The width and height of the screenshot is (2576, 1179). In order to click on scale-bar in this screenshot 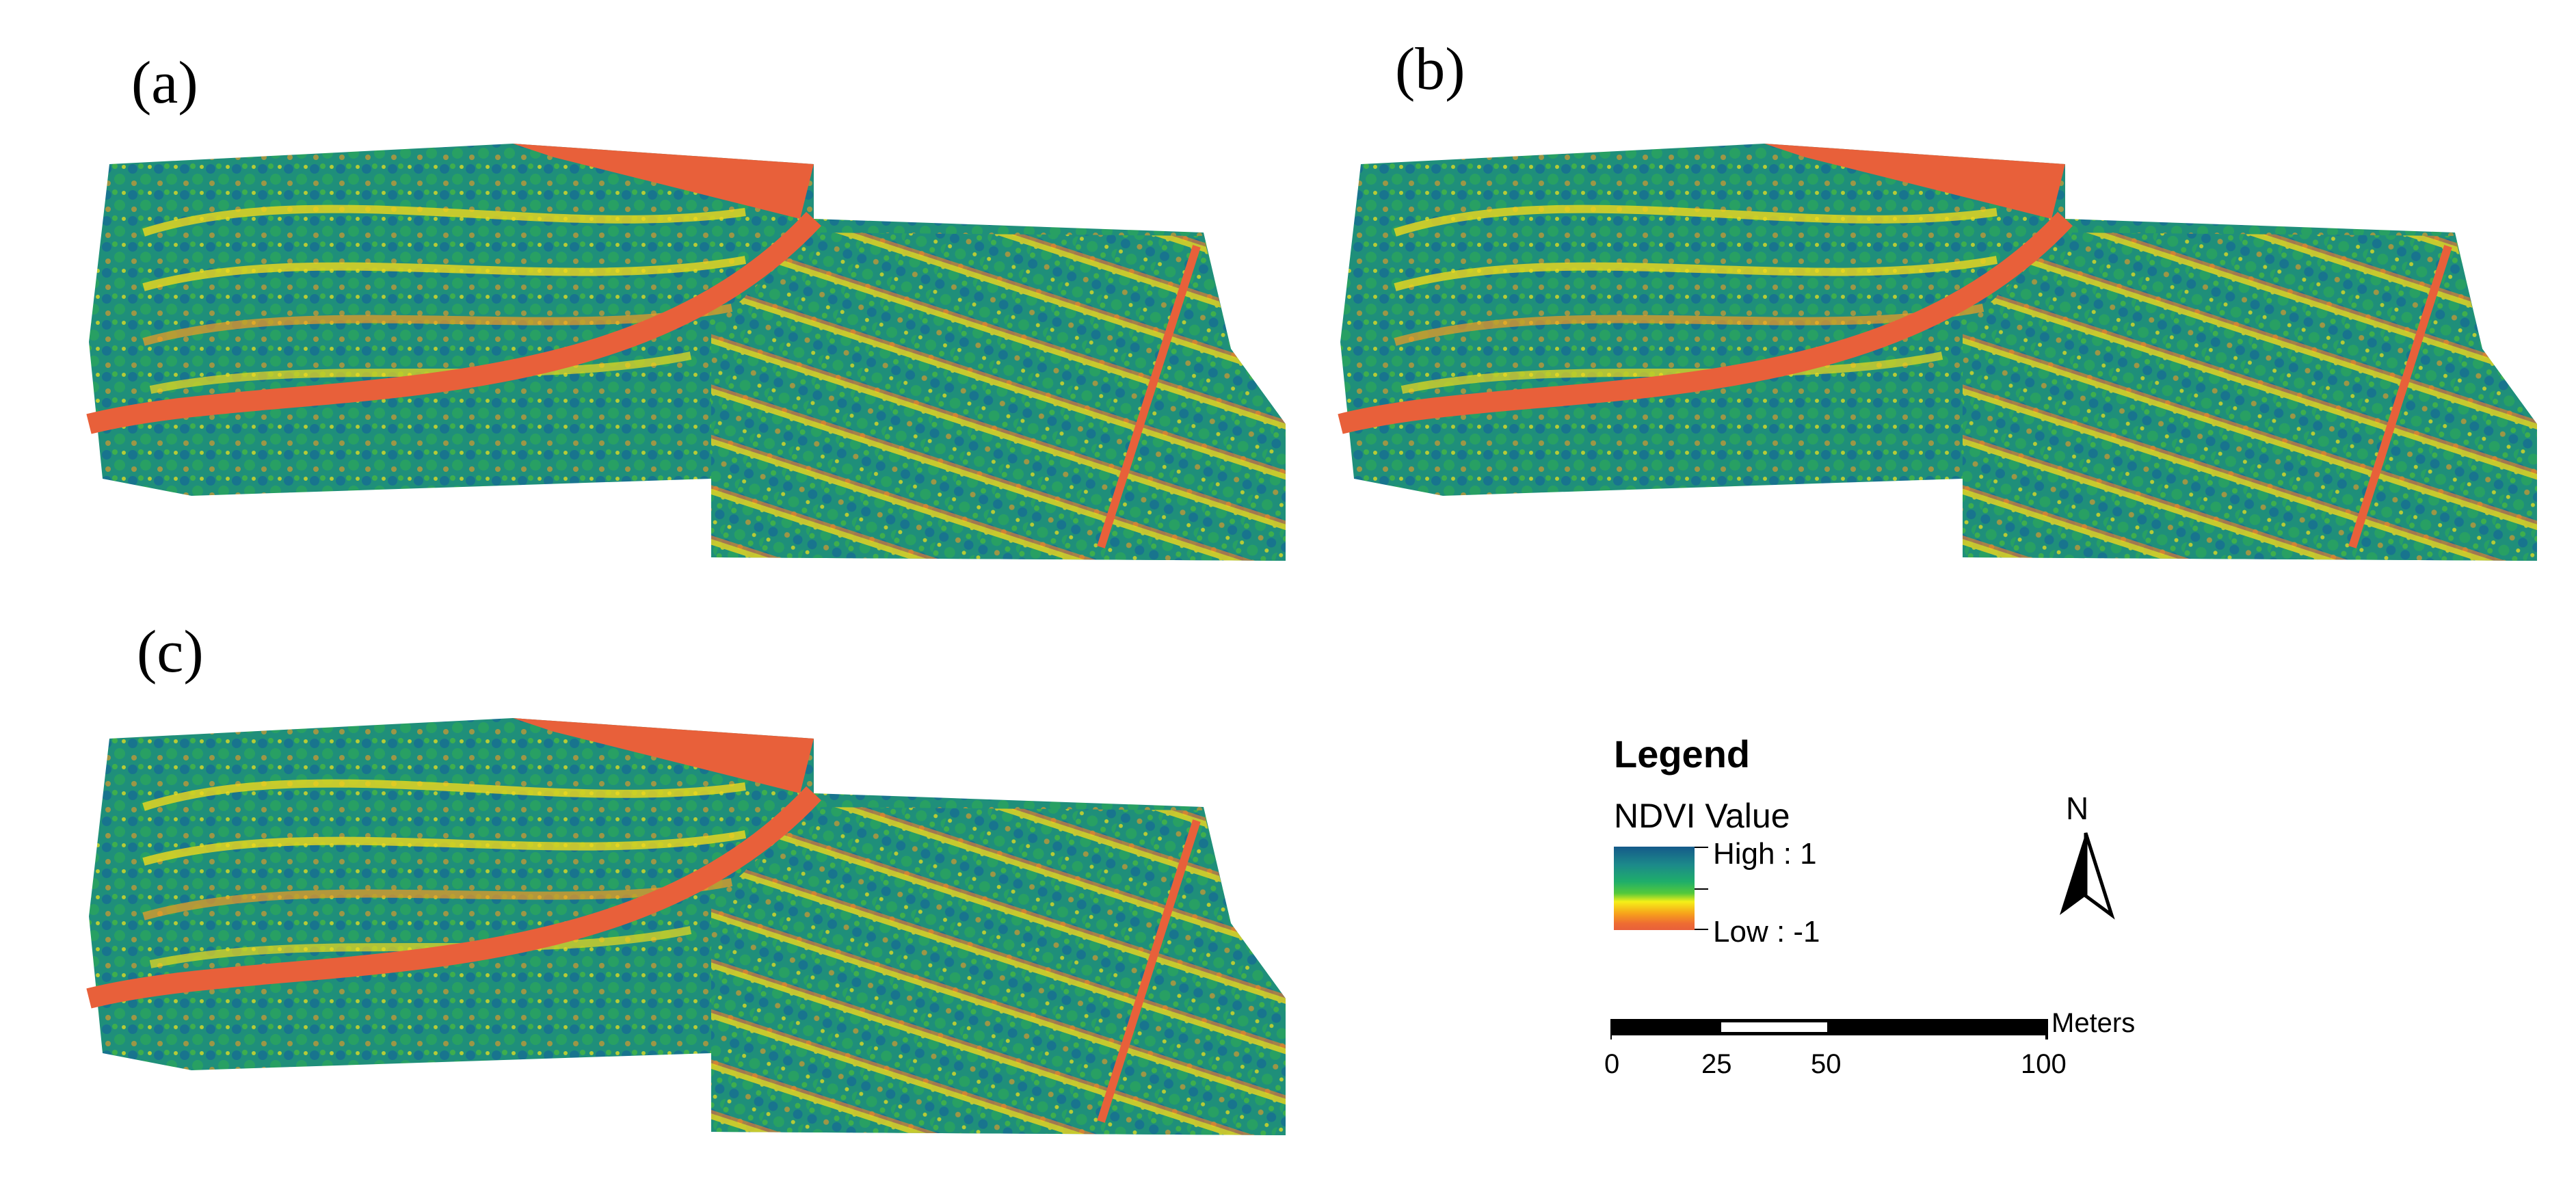, I will do `click(1829, 1029)`.